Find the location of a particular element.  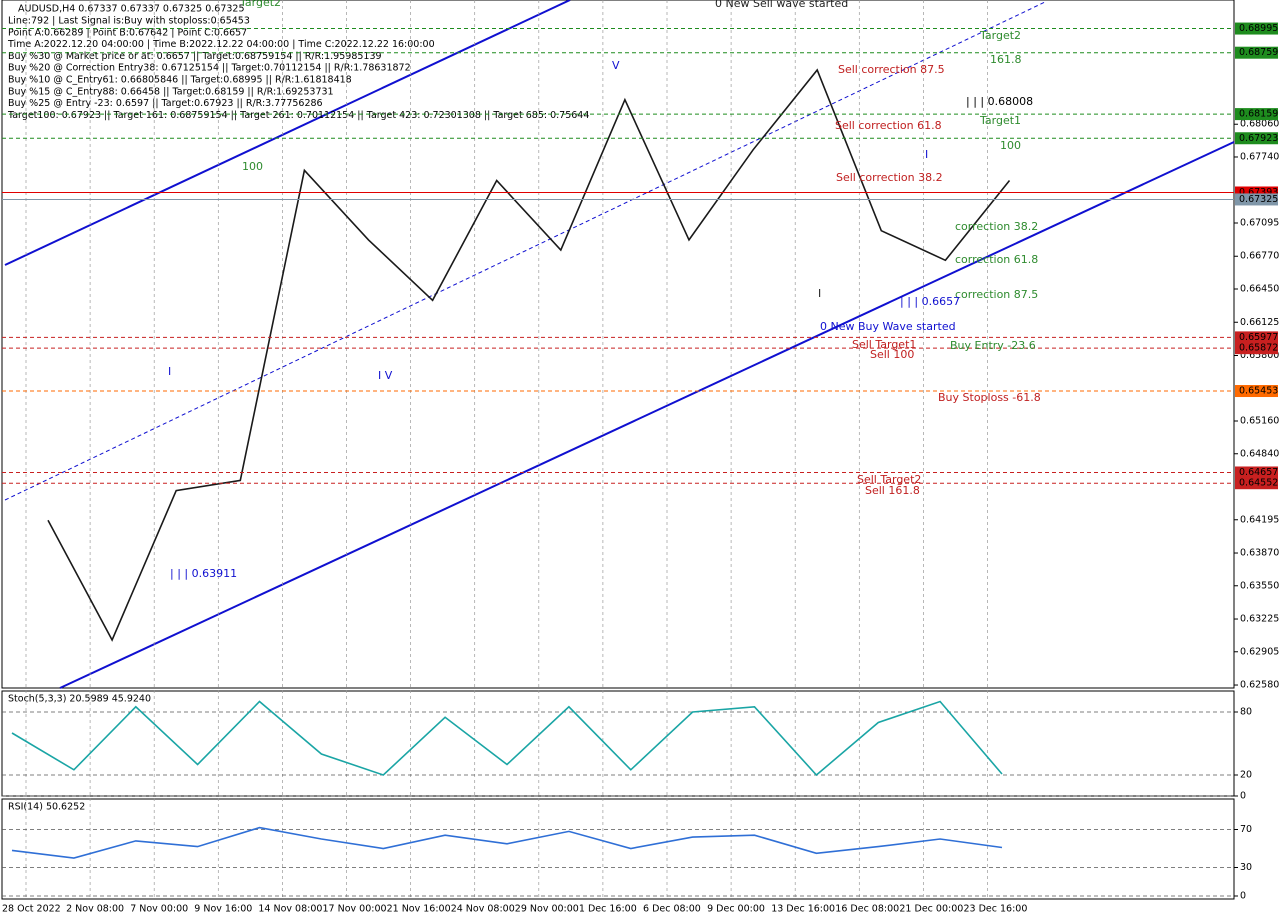

annotation: Sell correction 38.2 is located at coordinates (889, 177).